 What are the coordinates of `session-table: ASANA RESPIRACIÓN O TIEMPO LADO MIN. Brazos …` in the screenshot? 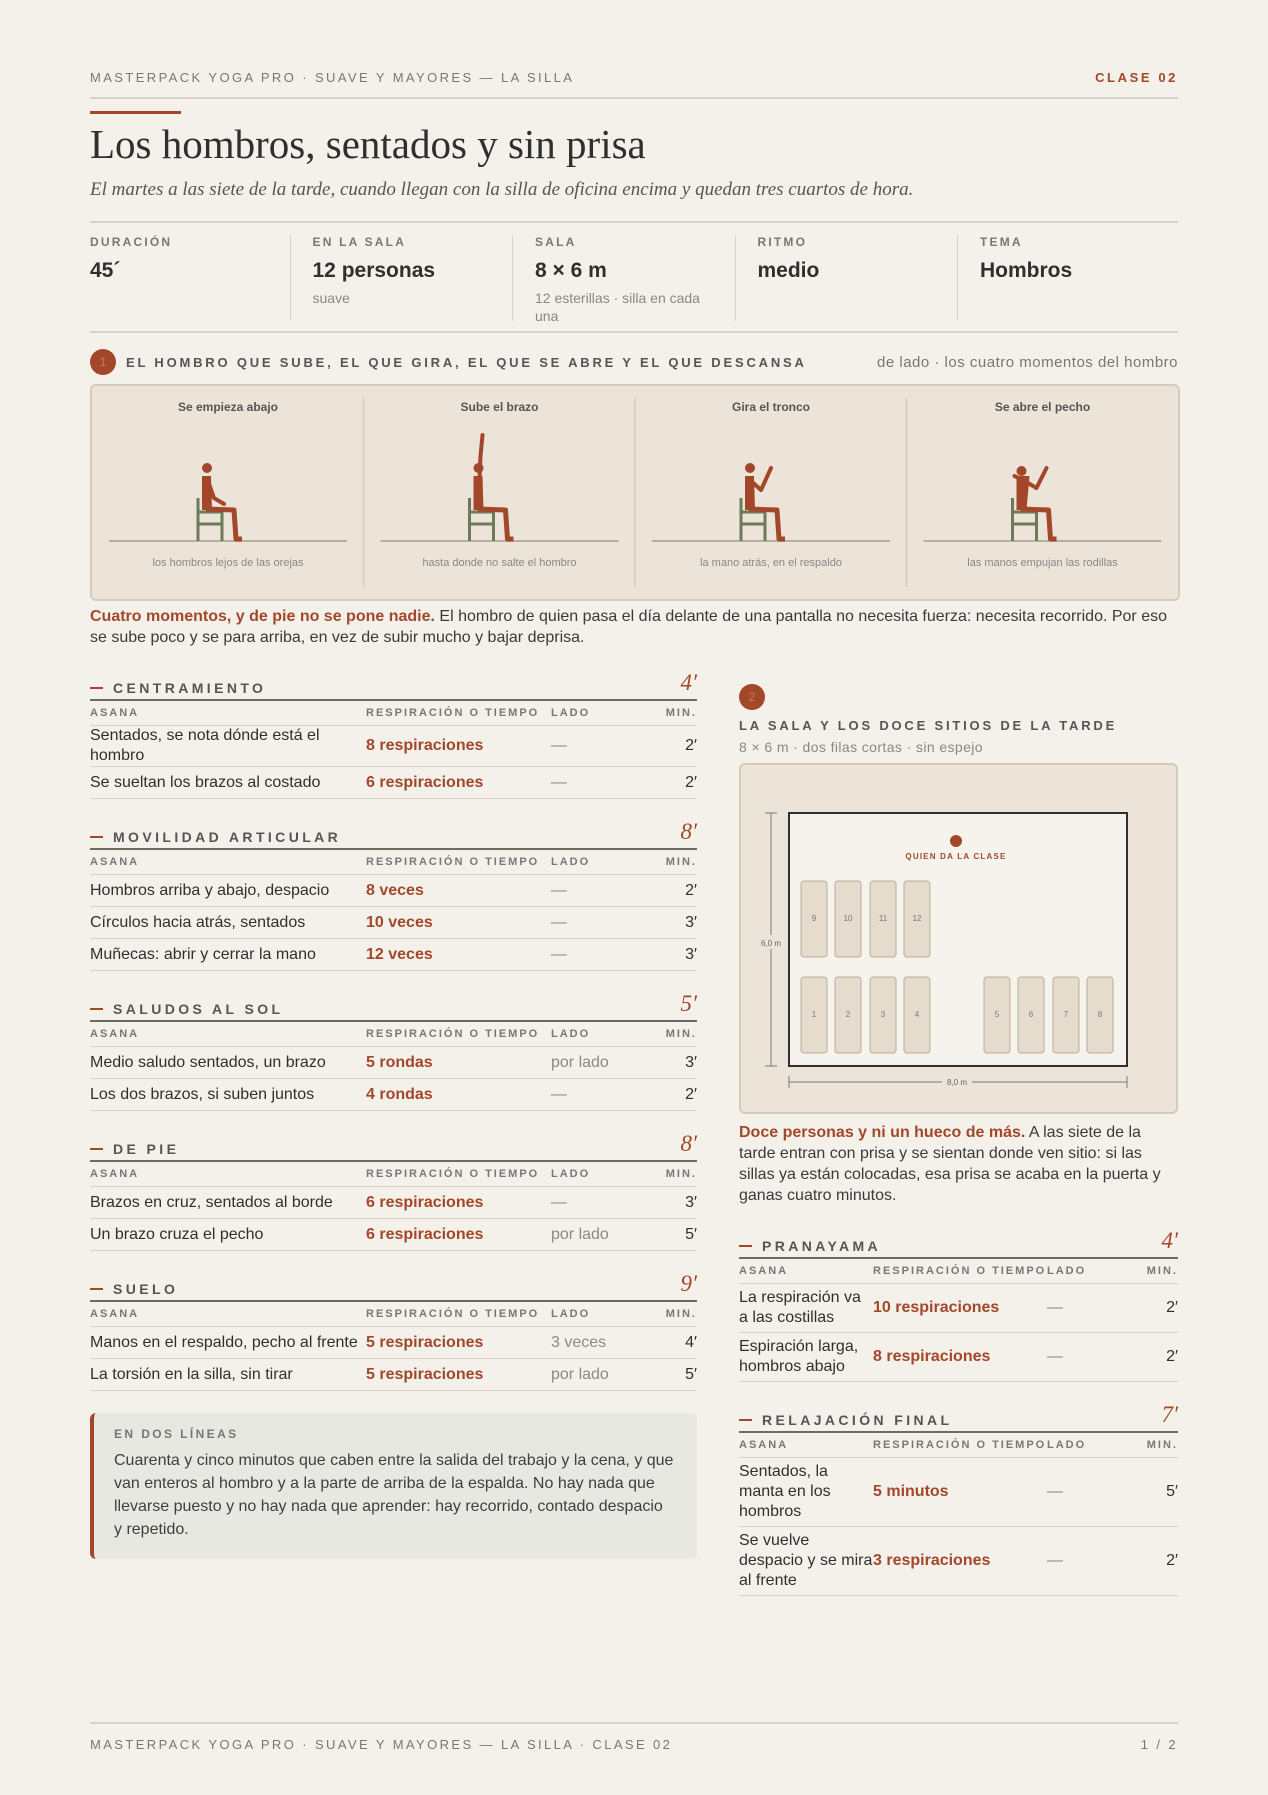 It's located at (393, 1206).